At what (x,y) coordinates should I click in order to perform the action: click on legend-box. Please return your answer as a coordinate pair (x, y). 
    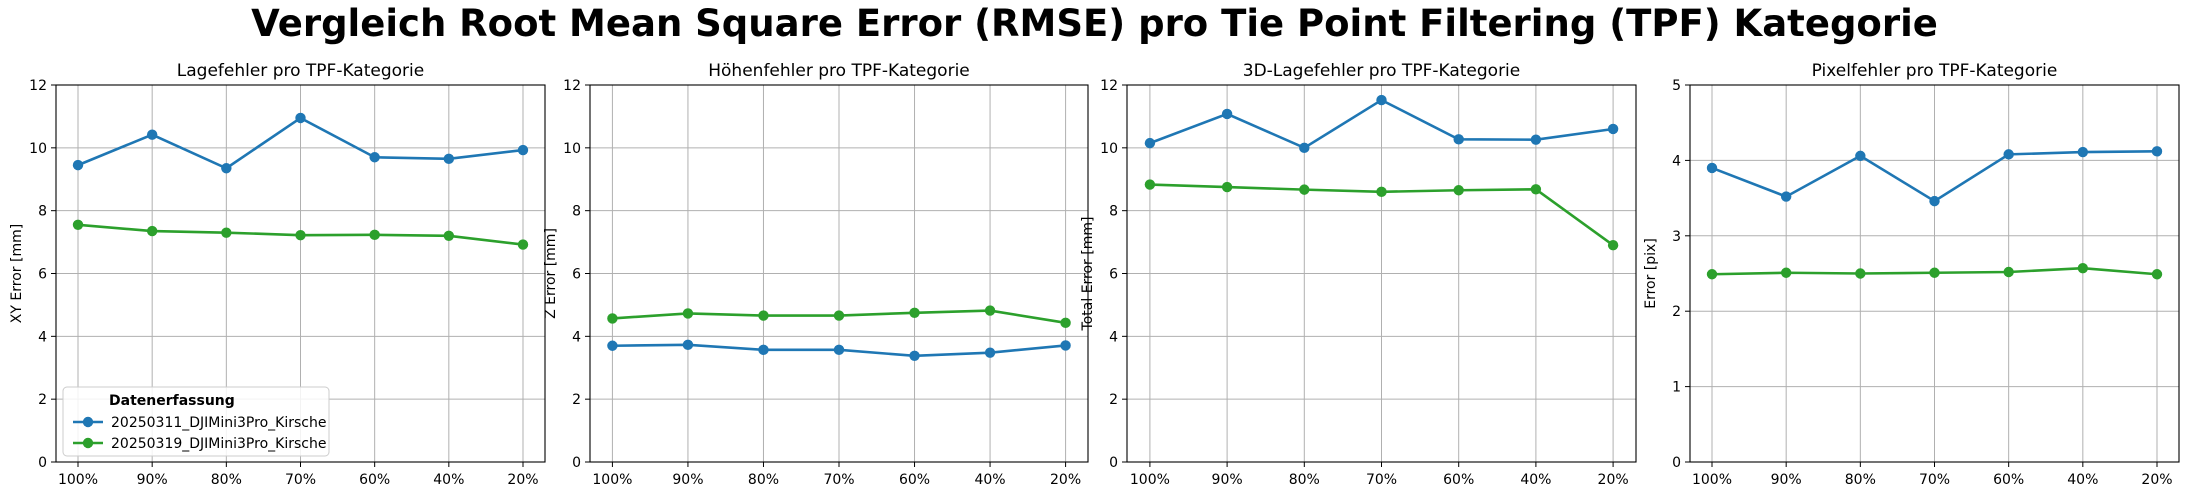
    Looking at the image, I should click on (196, 421).